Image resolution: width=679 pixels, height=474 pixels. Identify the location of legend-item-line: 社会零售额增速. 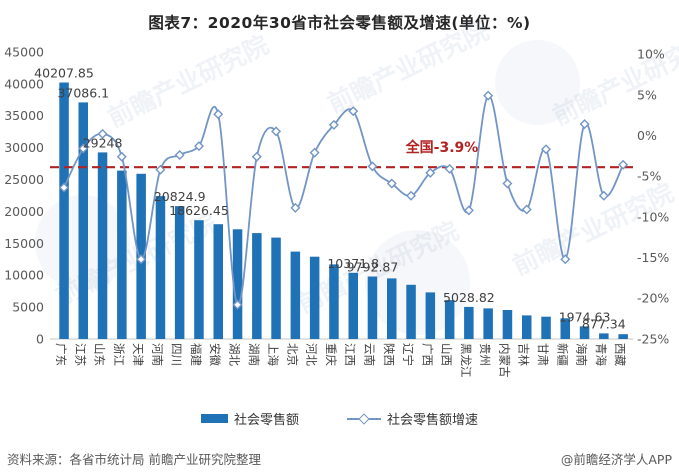
(412, 418).